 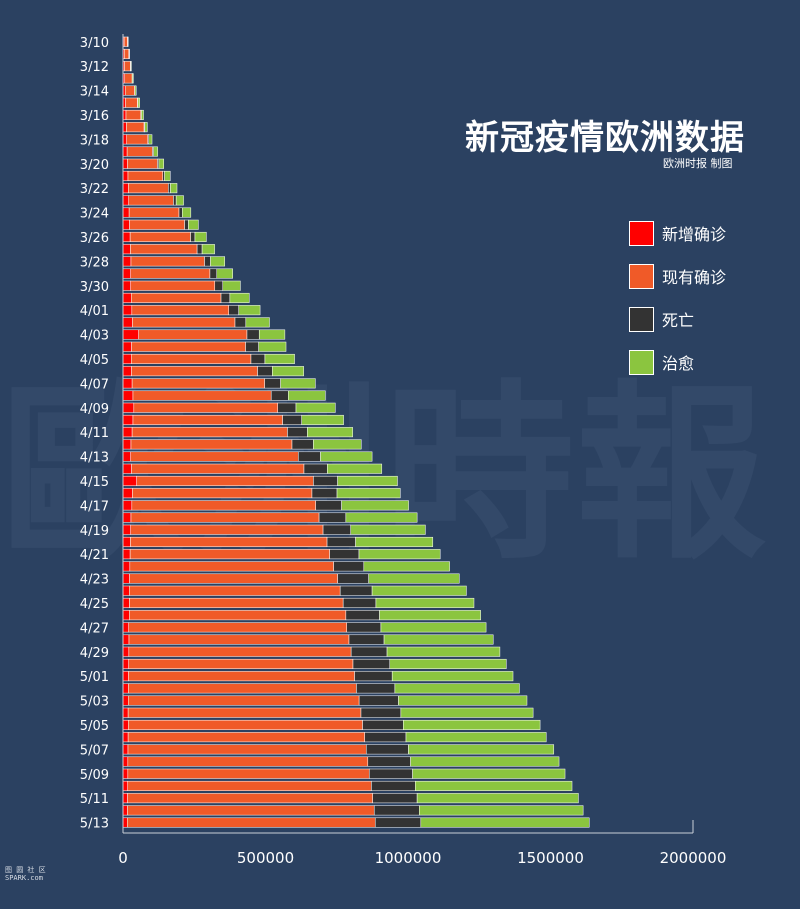 I want to click on chart-title: 新冠疫情欧洲数据, so click(x=605, y=138).